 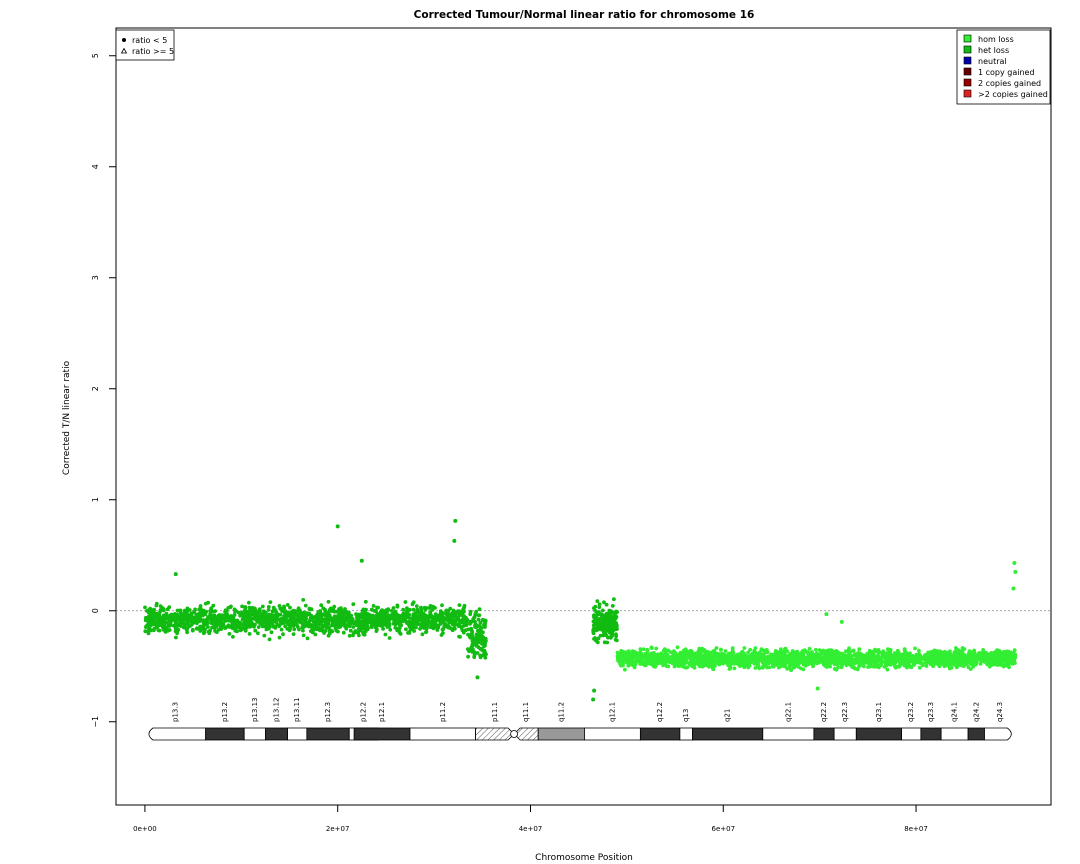 I want to click on x-tick-label: 2e+07, so click(x=338, y=829).